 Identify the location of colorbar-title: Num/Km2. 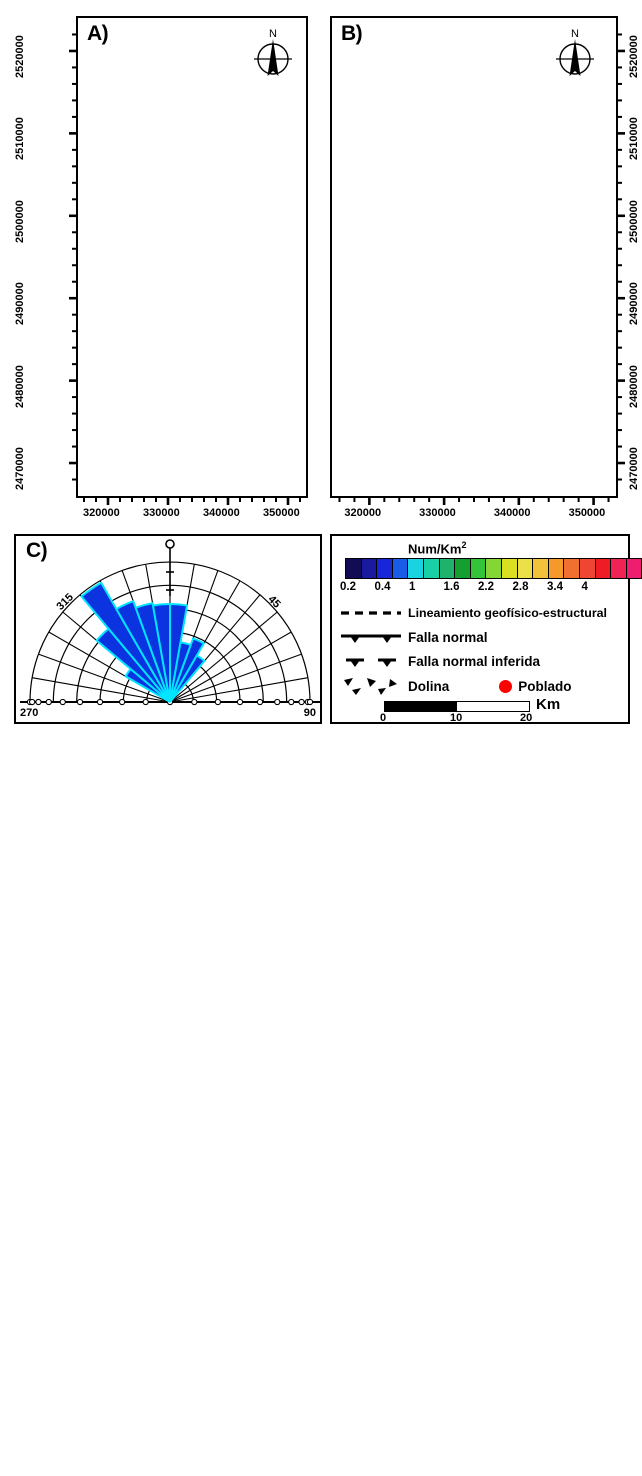
(437, 548).